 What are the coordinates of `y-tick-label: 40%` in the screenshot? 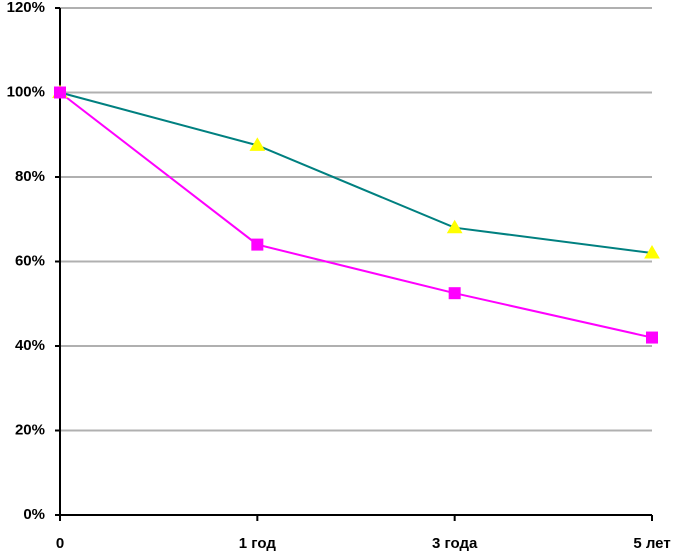 It's located at (30, 345).